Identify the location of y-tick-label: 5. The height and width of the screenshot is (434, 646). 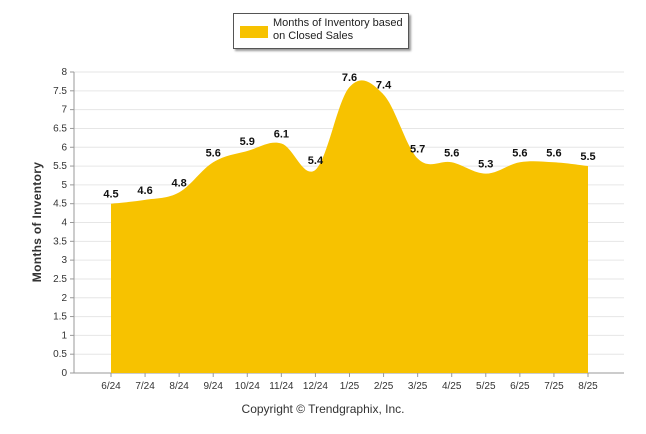
(64, 185).